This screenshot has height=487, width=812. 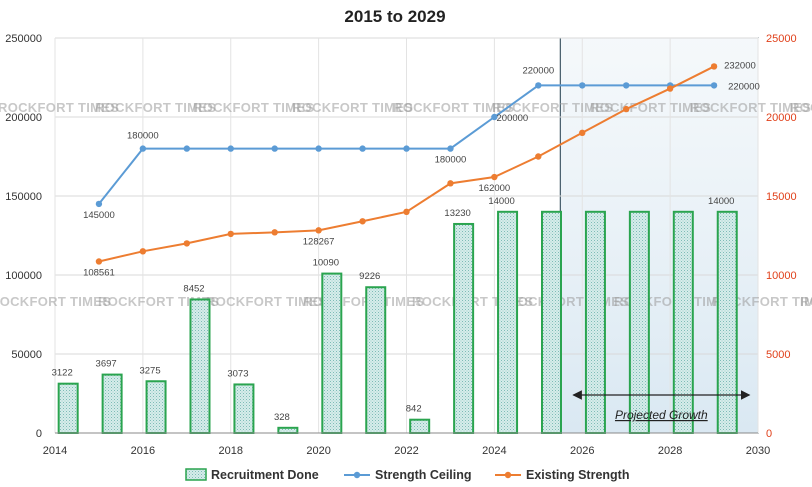 I want to click on y-left-tick-label: 0, so click(x=39, y=434).